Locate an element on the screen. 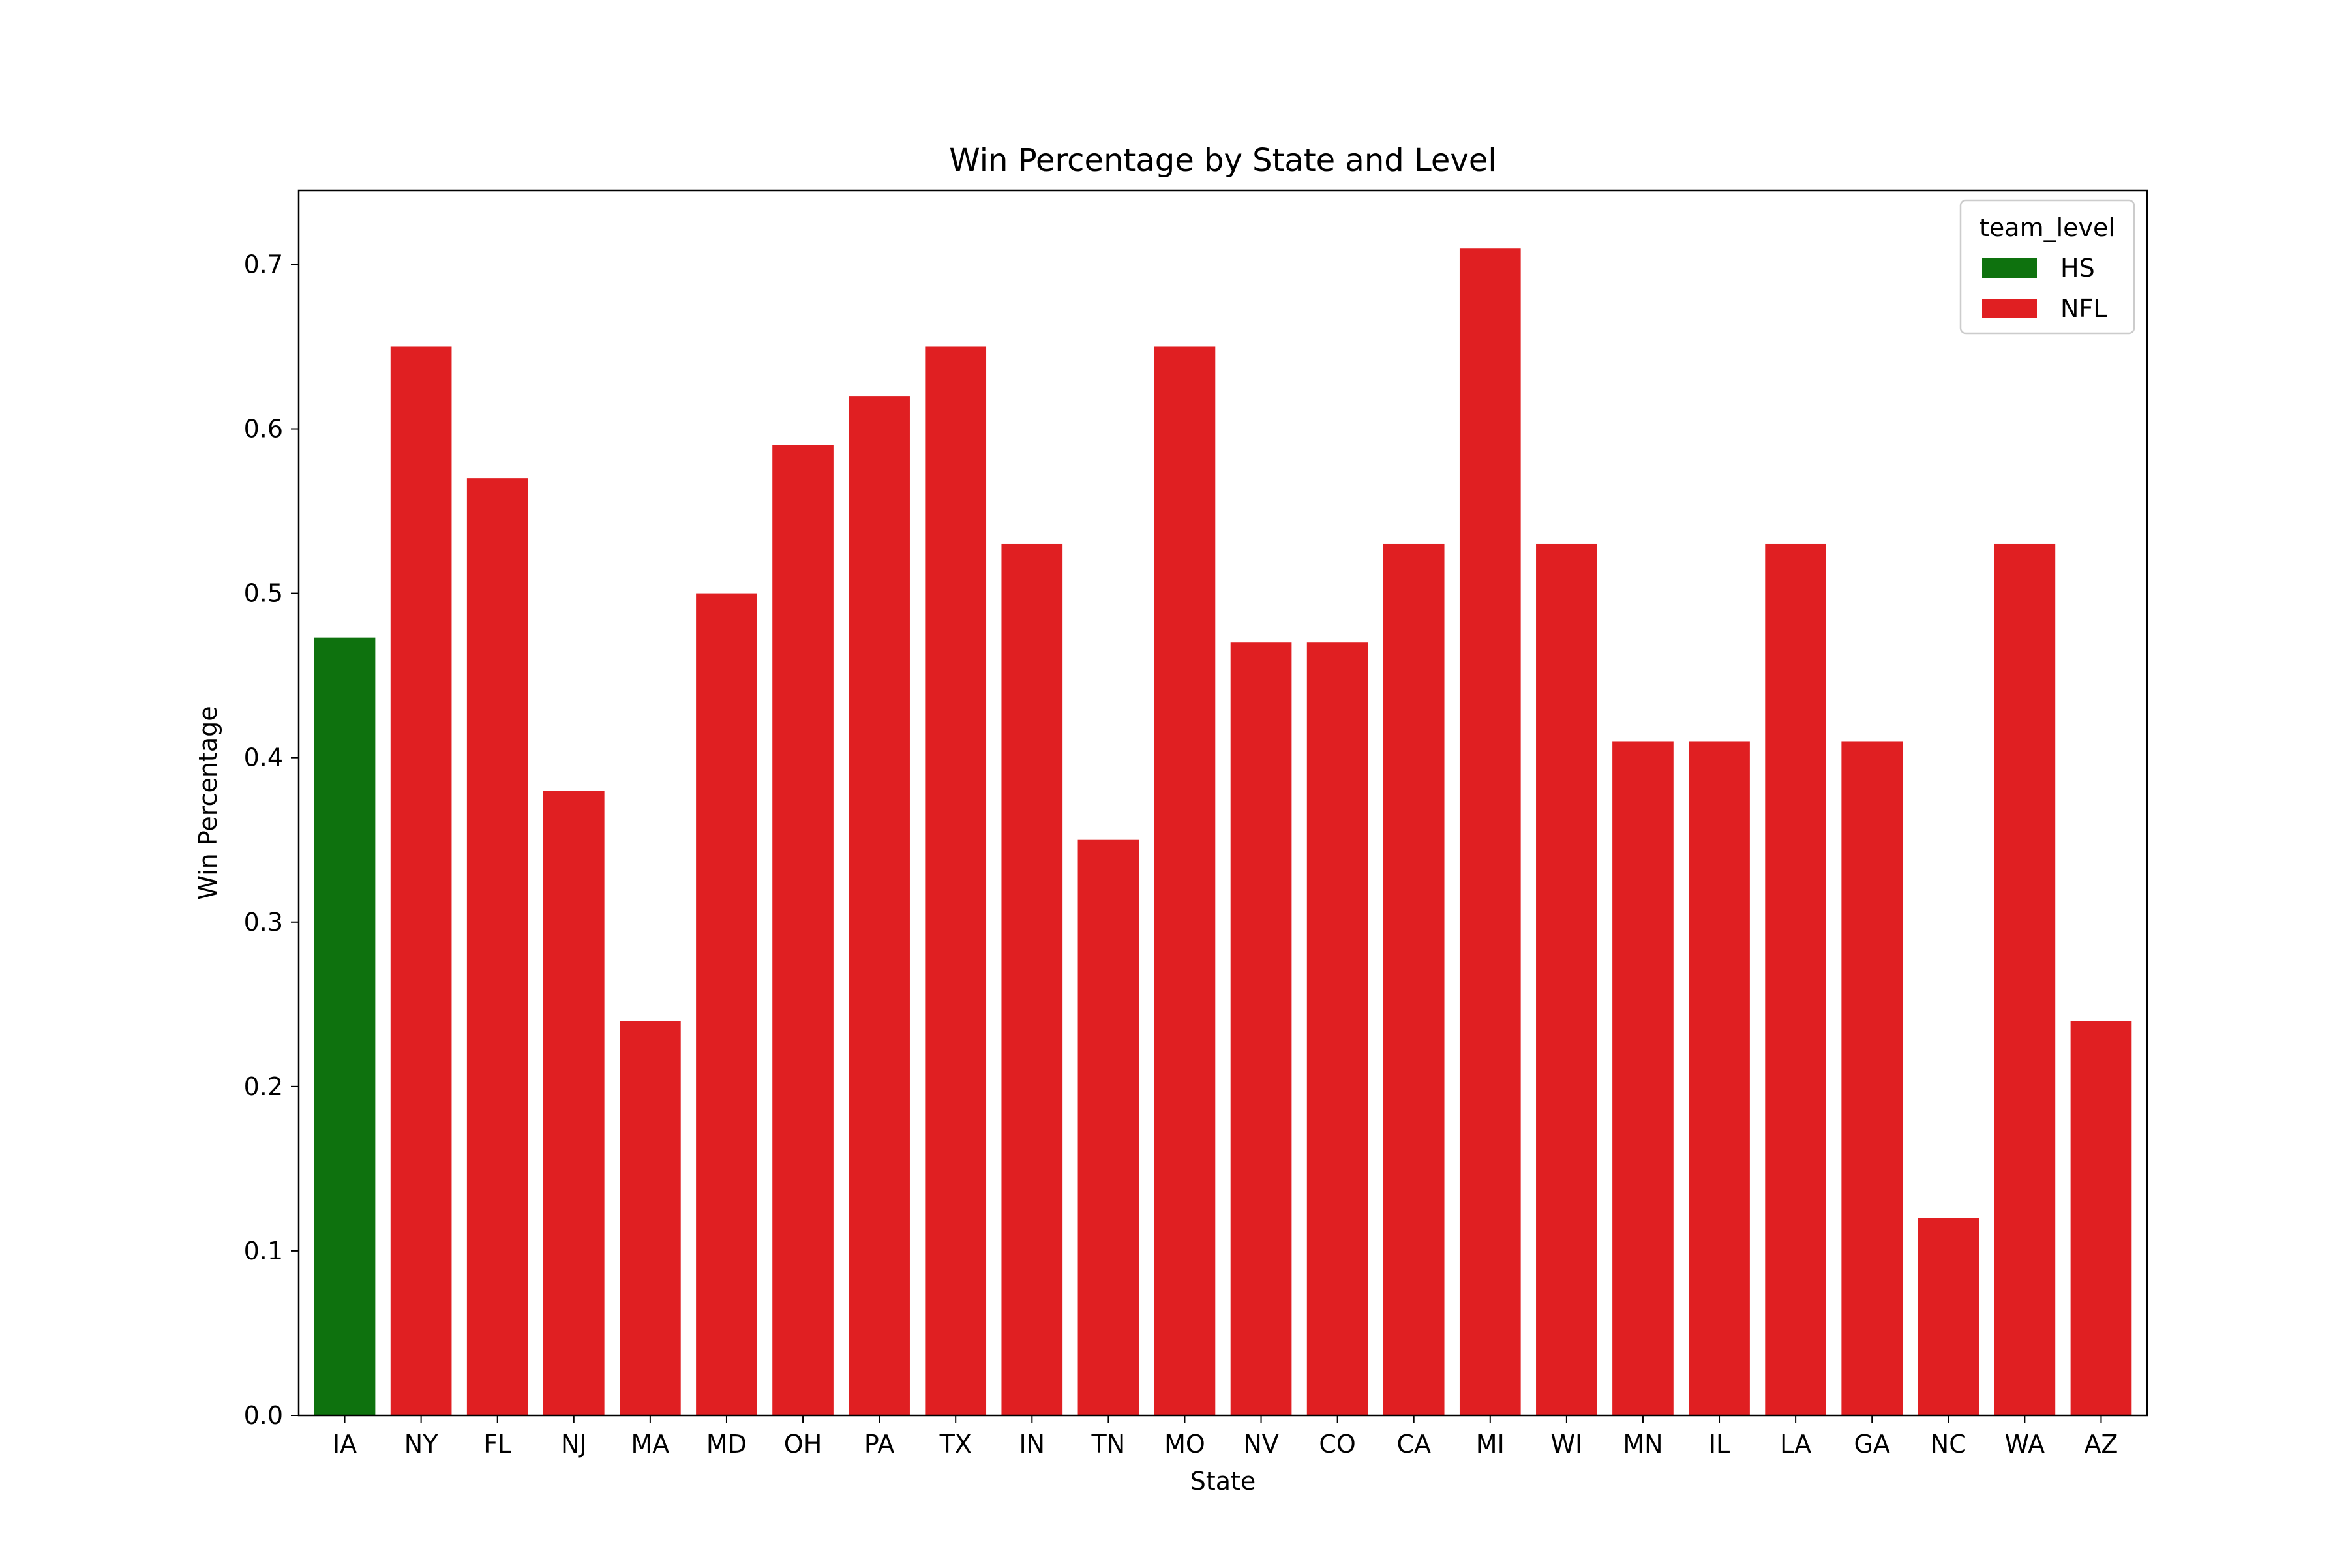  bar-il is located at coordinates (1720, 1078).